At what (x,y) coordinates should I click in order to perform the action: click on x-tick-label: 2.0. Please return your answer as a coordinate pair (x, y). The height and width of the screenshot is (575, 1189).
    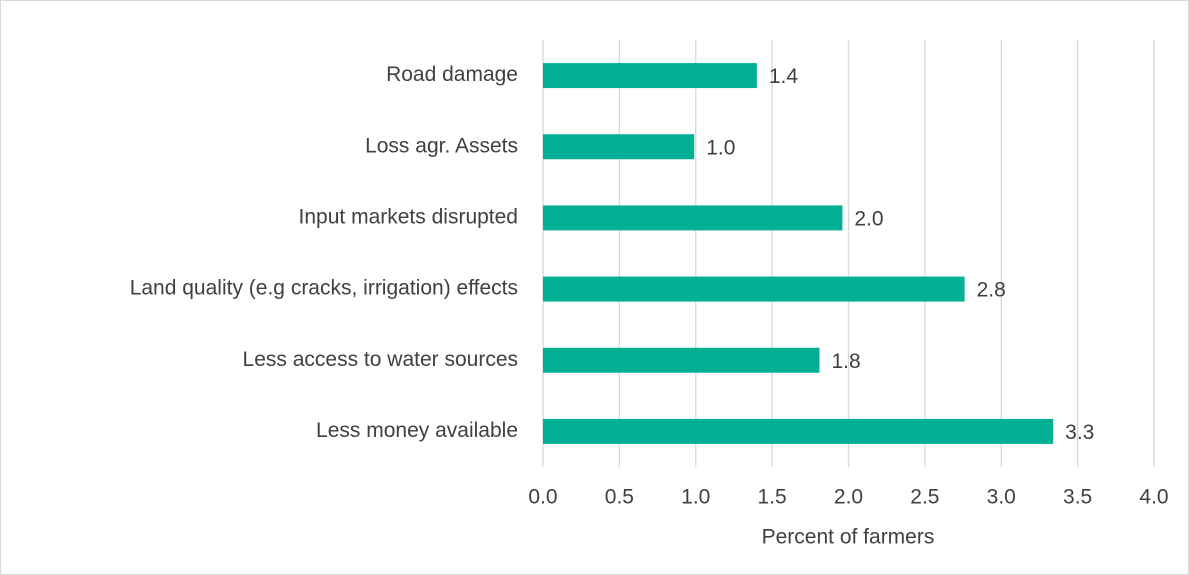
    Looking at the image, I should click on (848, 497).